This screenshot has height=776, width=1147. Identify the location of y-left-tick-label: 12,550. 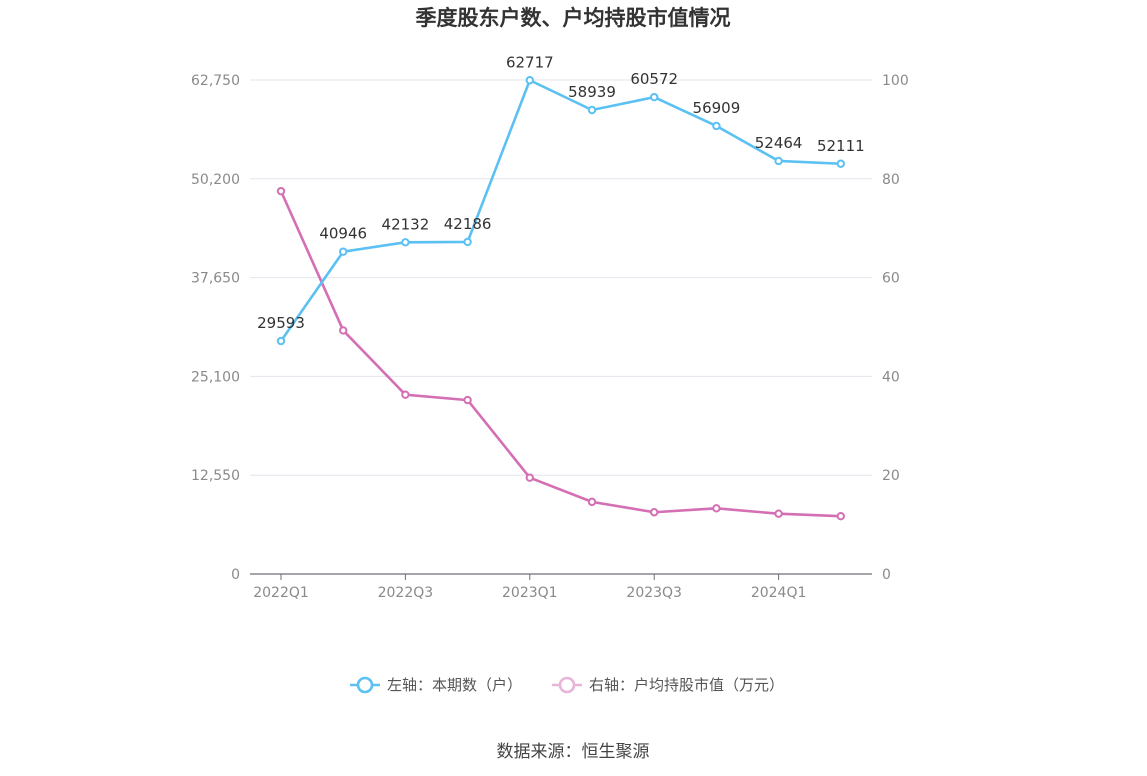
(215, 476).